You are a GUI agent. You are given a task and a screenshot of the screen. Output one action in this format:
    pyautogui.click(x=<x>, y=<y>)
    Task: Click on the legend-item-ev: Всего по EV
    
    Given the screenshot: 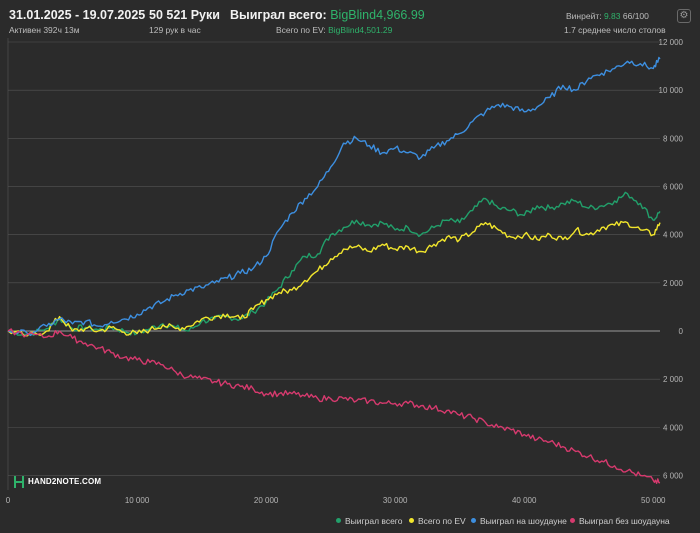 What is the action you would take?
    pyautogui.click(x=437, y=521)
    